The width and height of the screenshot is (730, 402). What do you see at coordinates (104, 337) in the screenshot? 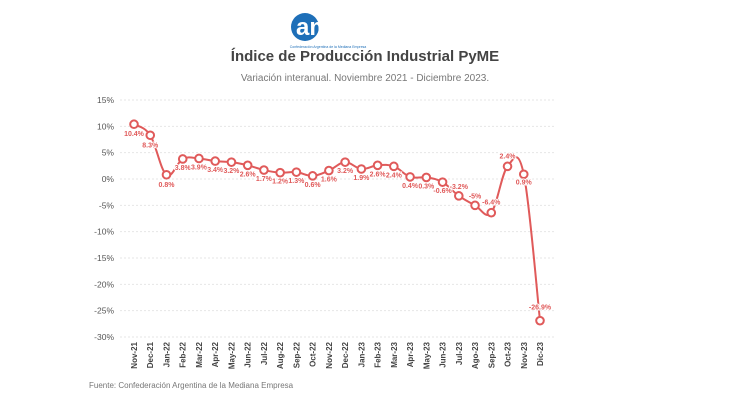
I see `y-tick-label: -30%` at bounding box center [104, 337].